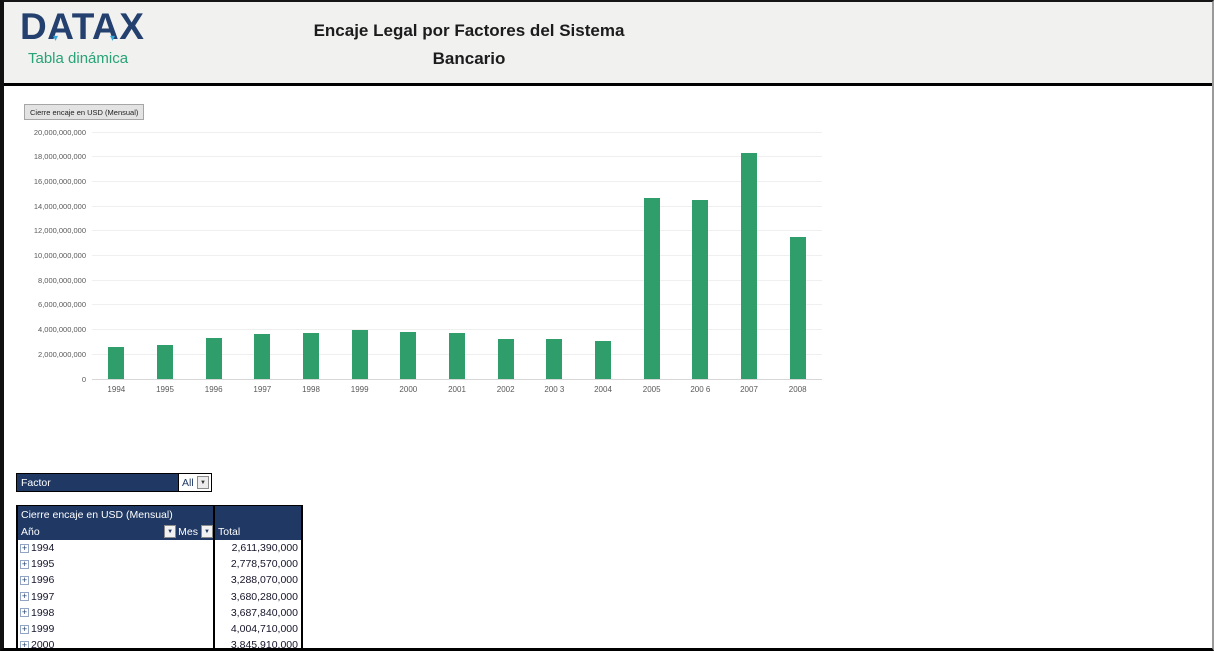 The height and width of the screenshot is (651, 1214). What do you see at coordinates (213, 358) in the screenshot?
I see `bar-1996` at bounding box center [213, 358].